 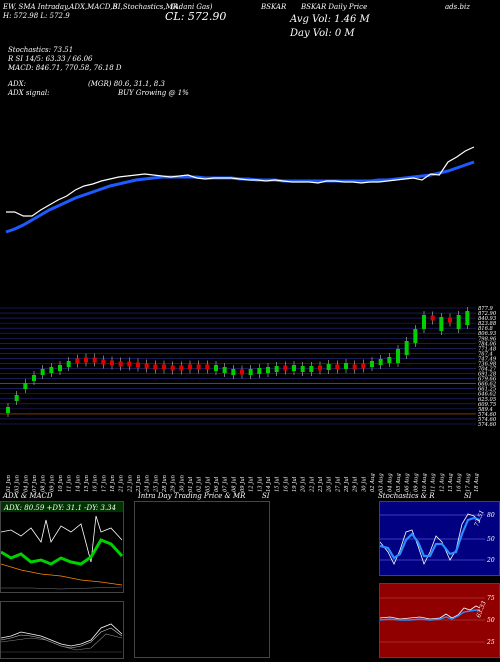 I want to click on date-label: 01 Jun, so click(x=9, y=483).